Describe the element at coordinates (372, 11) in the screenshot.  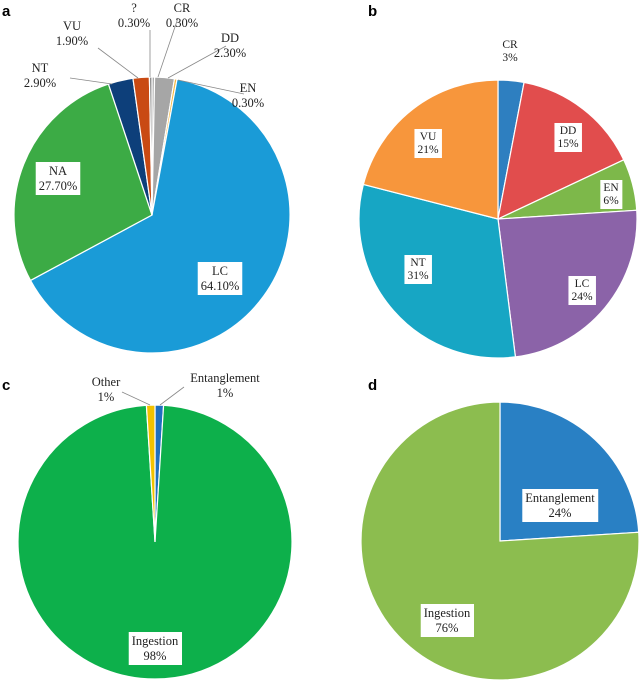
I see `panel-letter-b: b` at that location.